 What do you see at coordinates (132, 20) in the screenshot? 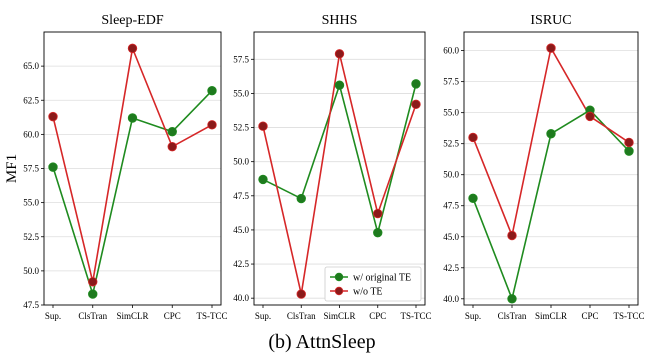
I see `panel-title: Sleep-EDF` at bounding box center [132, 20].